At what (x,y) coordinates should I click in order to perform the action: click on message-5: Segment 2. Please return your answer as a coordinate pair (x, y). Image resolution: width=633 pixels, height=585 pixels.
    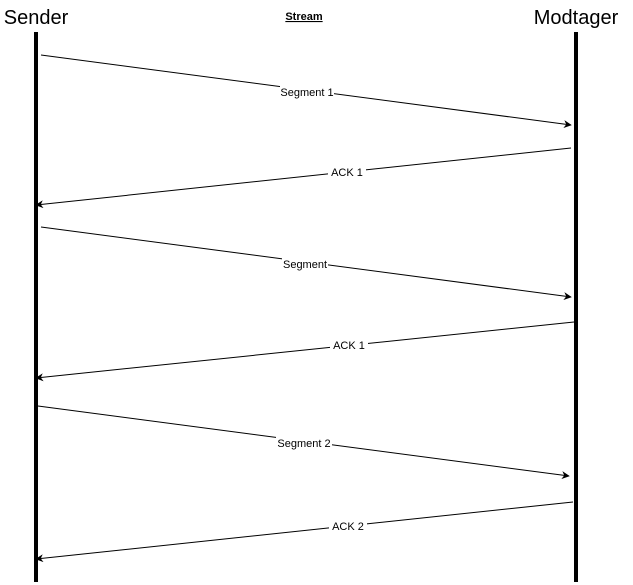
    Looking at the image, I should click on (303, 442).